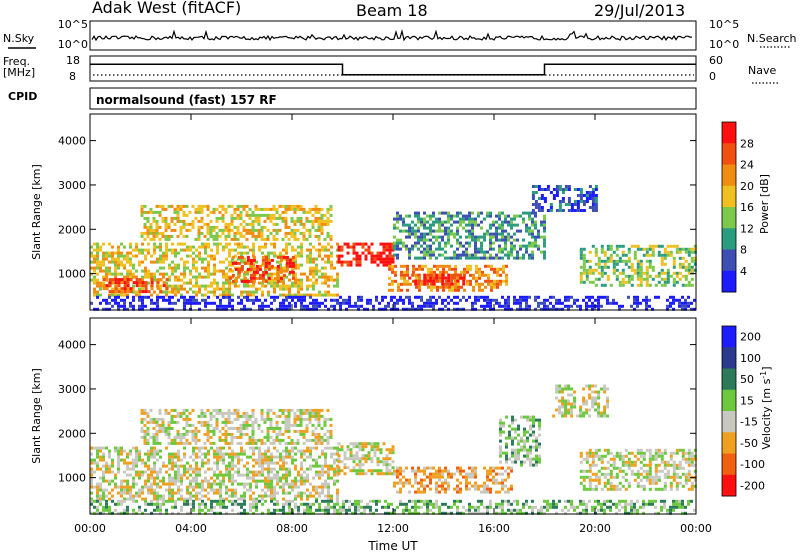 This screenshot has height=554, width=800. I want to click on nave-tick-top: 60, so click(716, 60).